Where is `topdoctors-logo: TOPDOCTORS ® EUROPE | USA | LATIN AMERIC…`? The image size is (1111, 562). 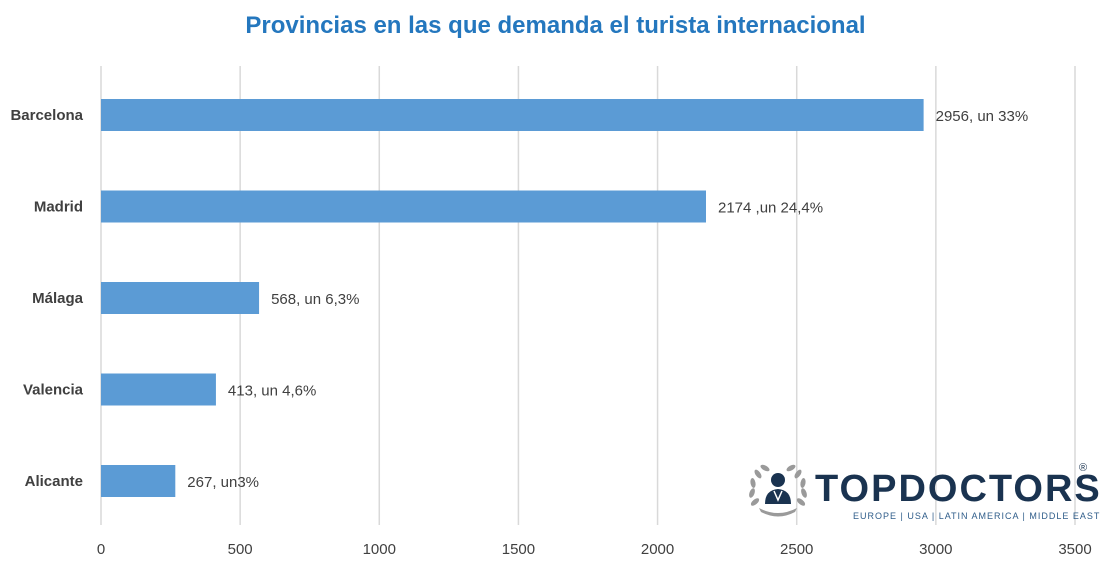 topdoctors-logo: TOPDOCTORS ® EUROPE | USA | LATIN AMERIC… is located at coordinates (922, 491).